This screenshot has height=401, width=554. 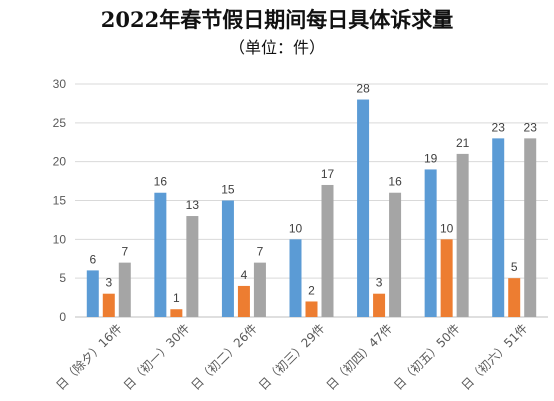 What do you see at coordinates (60, 84) in the screenshot?
I see `y-tick-label: 30` at bounding box center [60, 84].